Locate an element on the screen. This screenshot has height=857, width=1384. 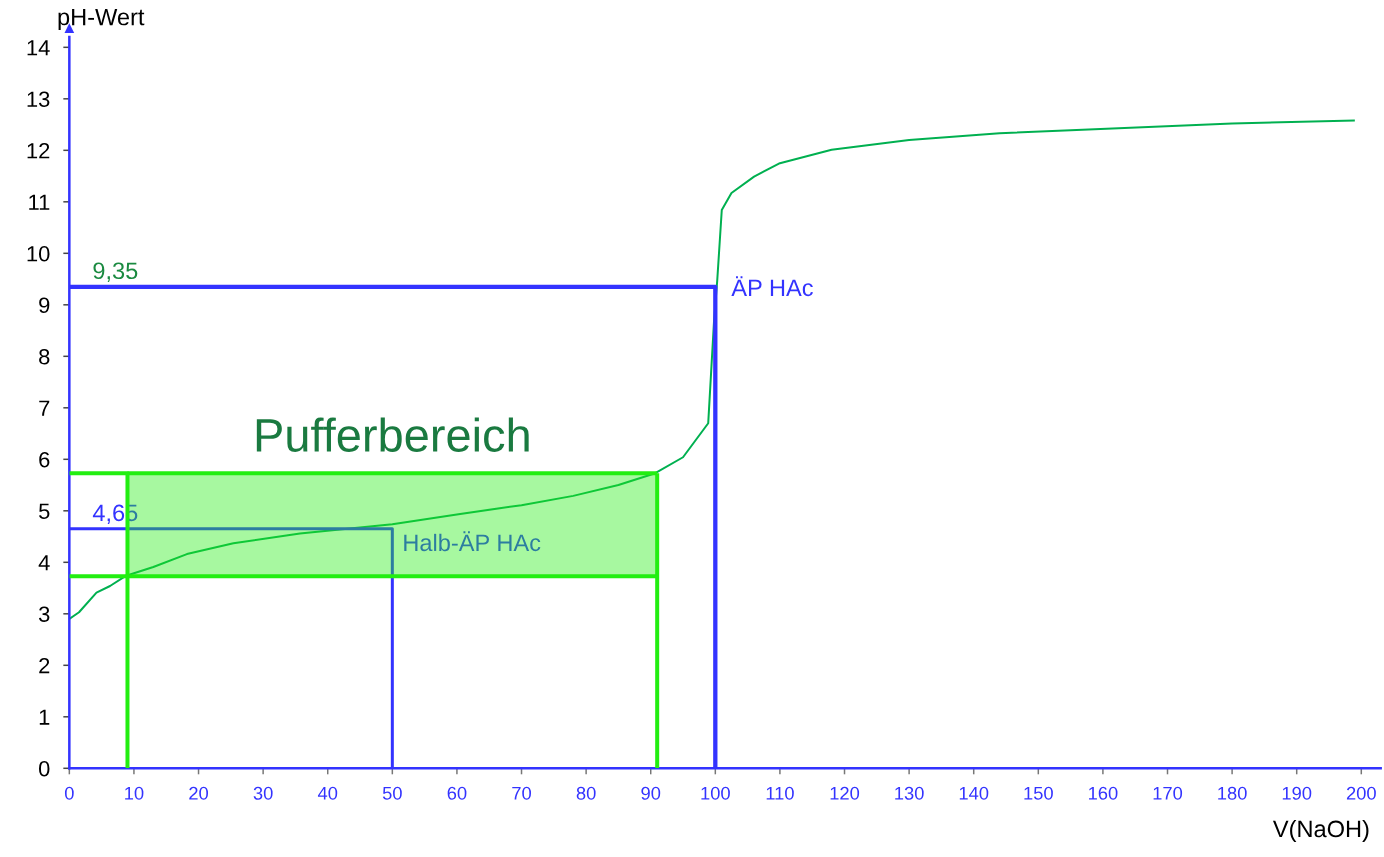
y-tick-label: 2 is located at coordinates (44, 665).